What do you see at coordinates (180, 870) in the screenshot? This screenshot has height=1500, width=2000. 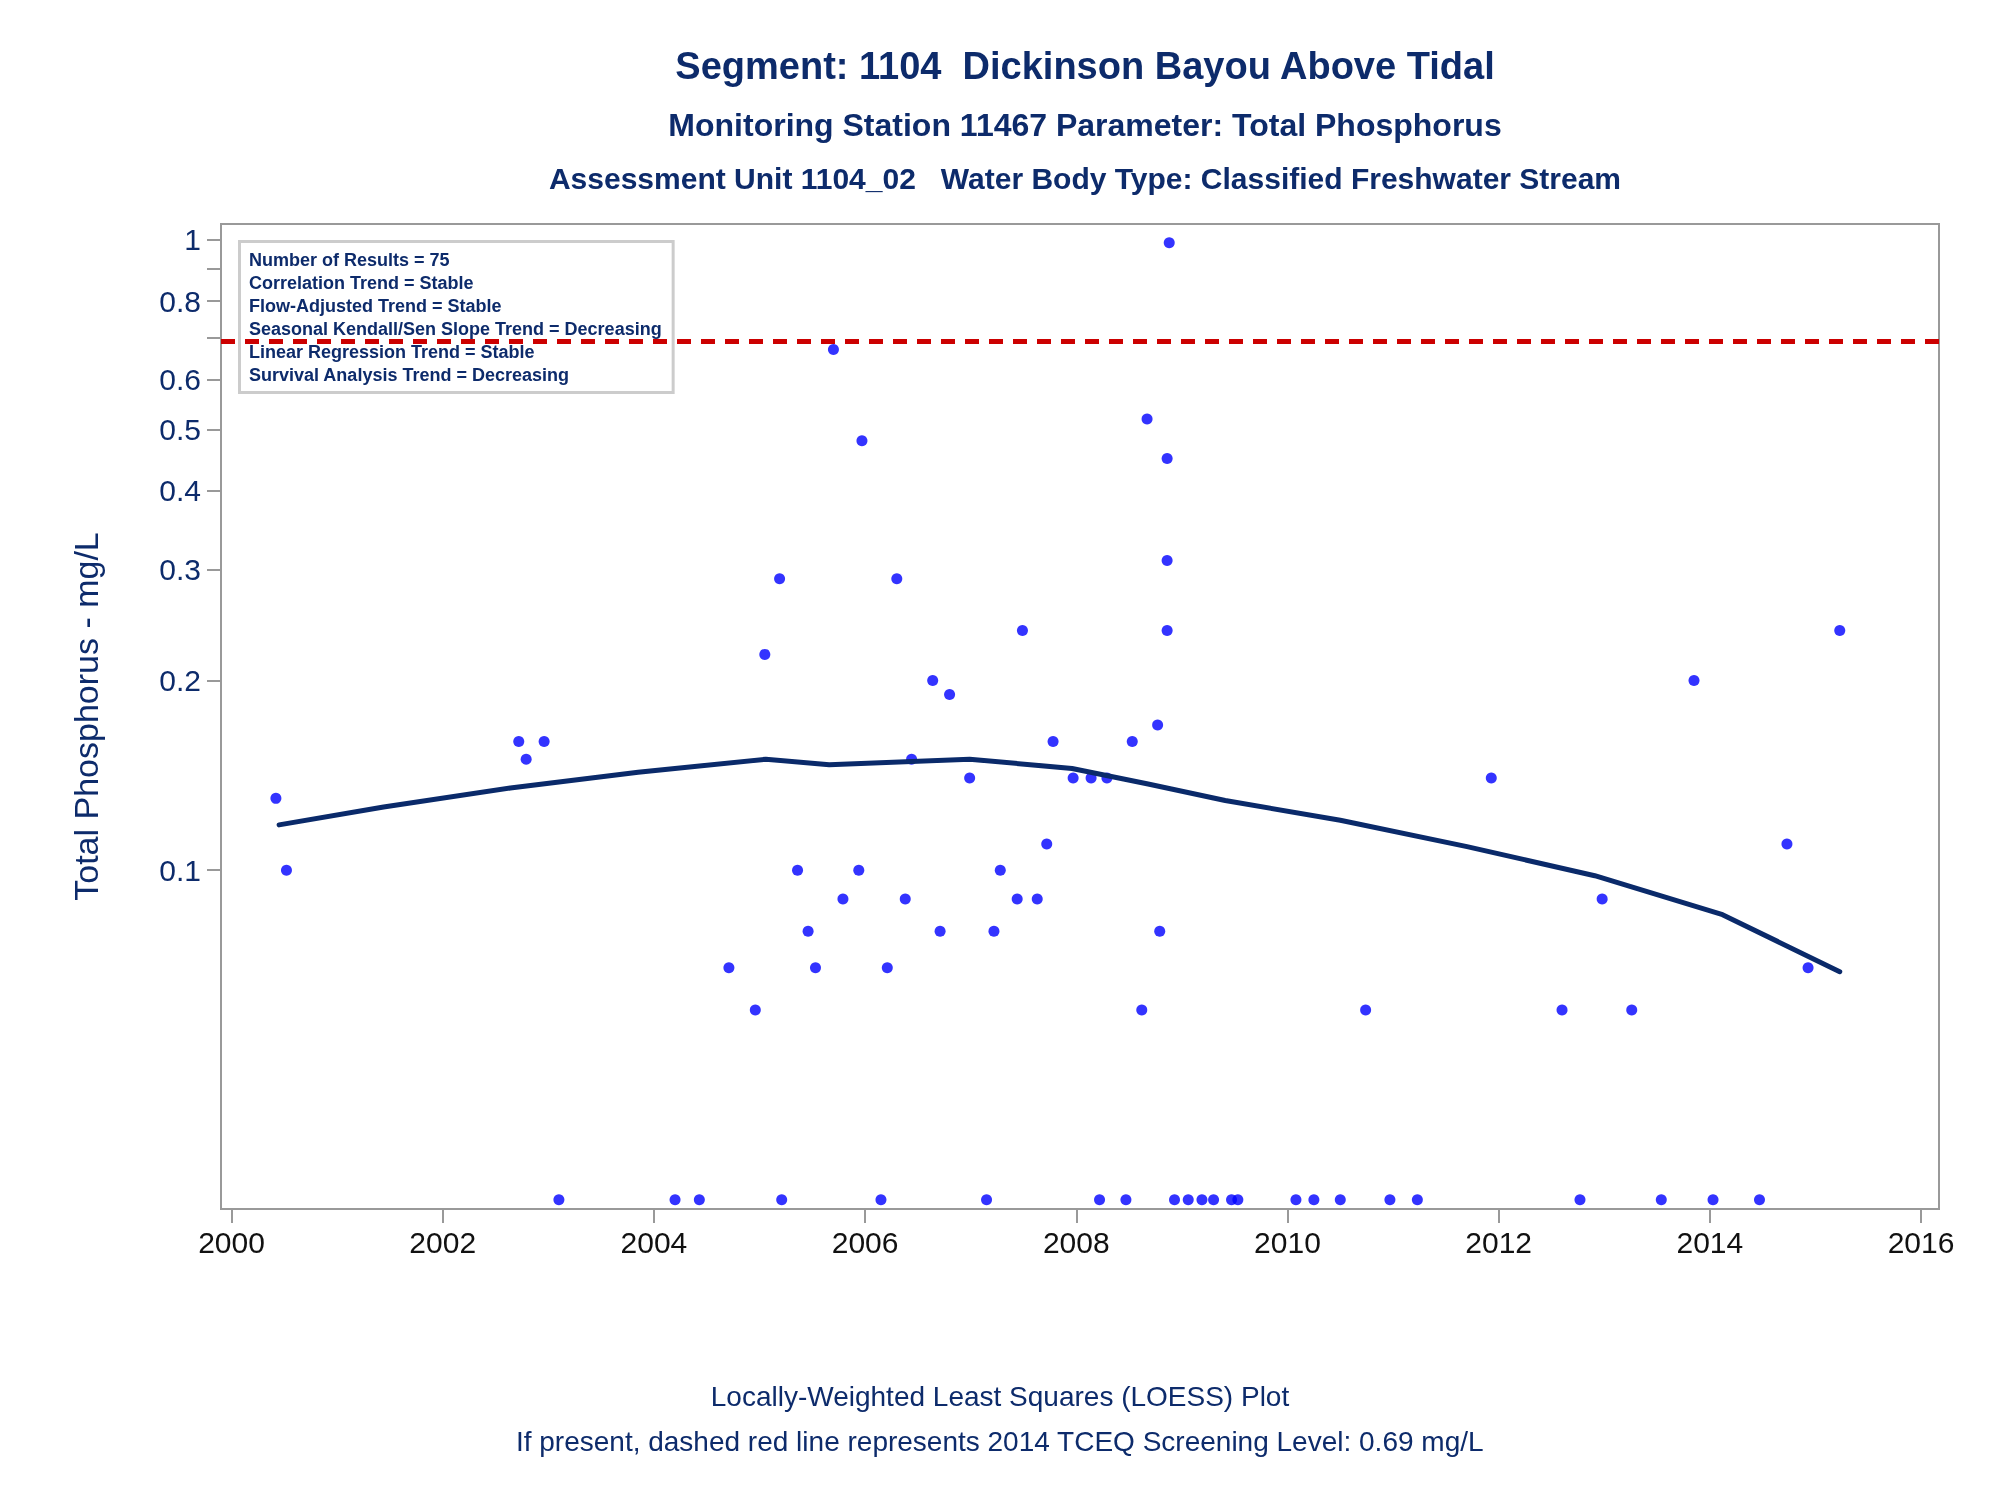 I see `y-tick-label: 0.1` at bounding box center [180, 870].